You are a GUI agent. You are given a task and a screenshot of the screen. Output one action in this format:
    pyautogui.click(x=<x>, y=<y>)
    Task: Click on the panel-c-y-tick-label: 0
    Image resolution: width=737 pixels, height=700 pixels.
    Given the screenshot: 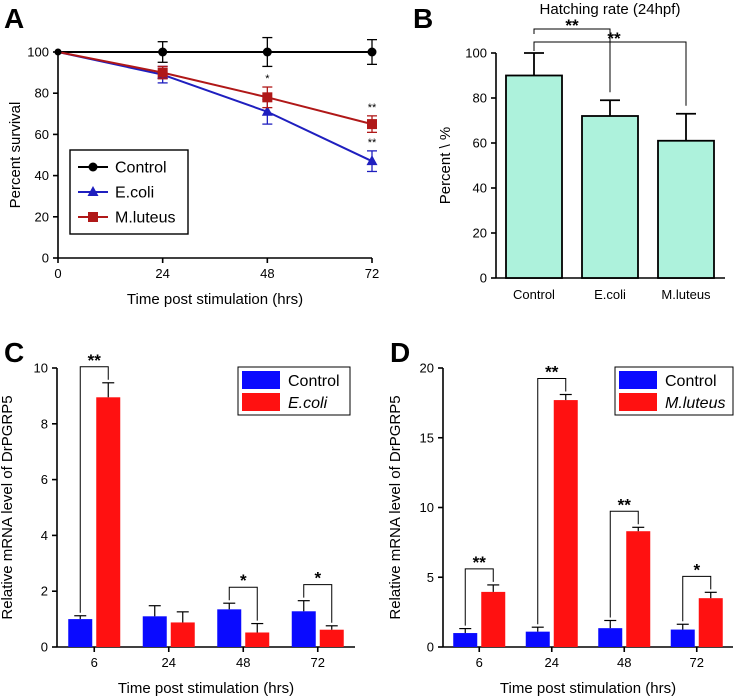 What is the action you would take?
    pyautogui.click(x=44, y=647)
    